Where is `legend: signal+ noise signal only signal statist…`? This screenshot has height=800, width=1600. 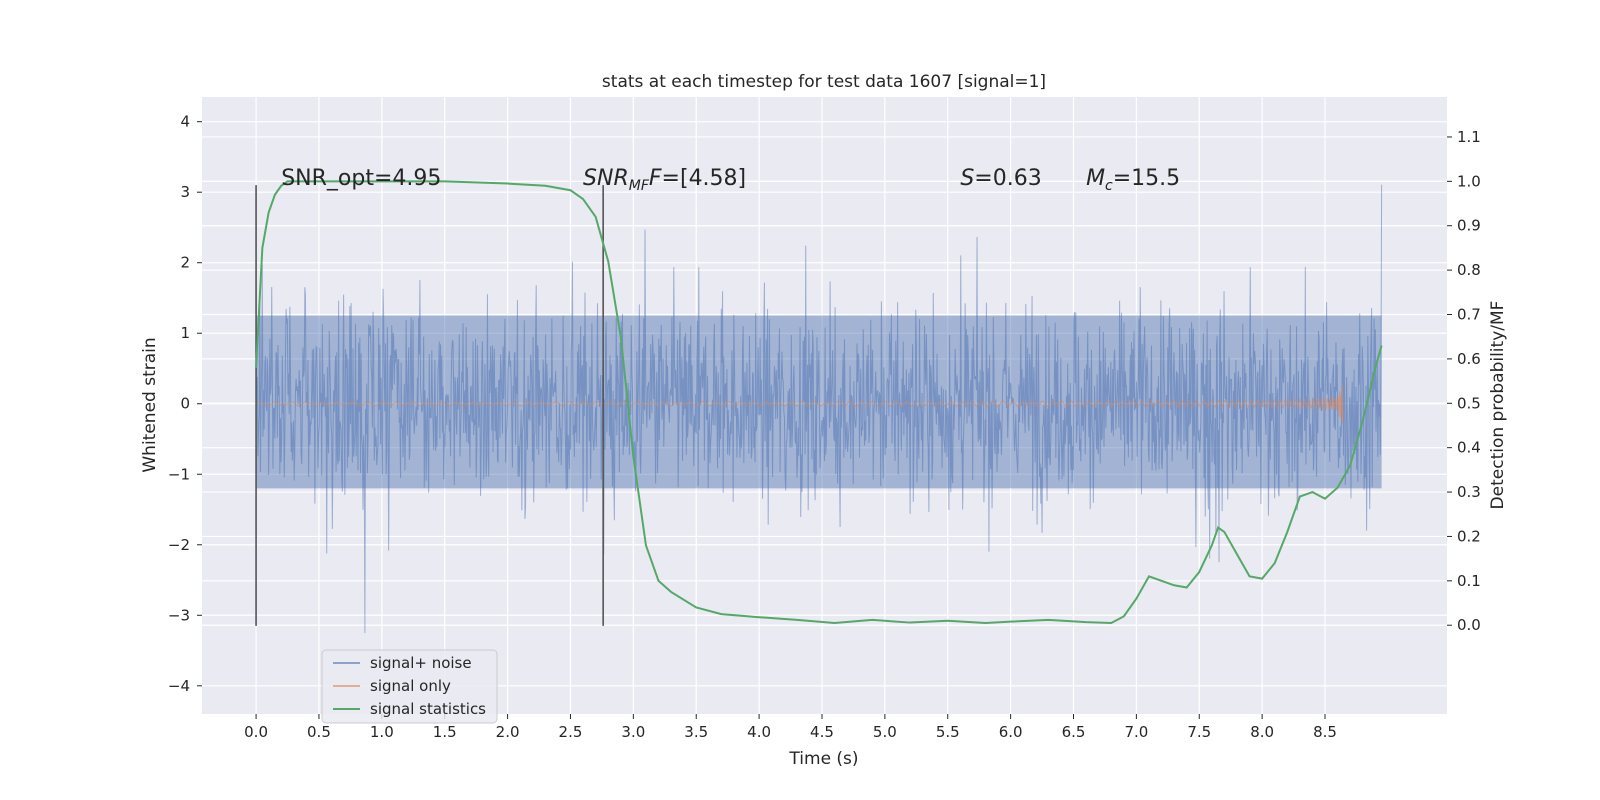 legend: signal+ noise signal only signal statist… is located at coordinates (409, 686).